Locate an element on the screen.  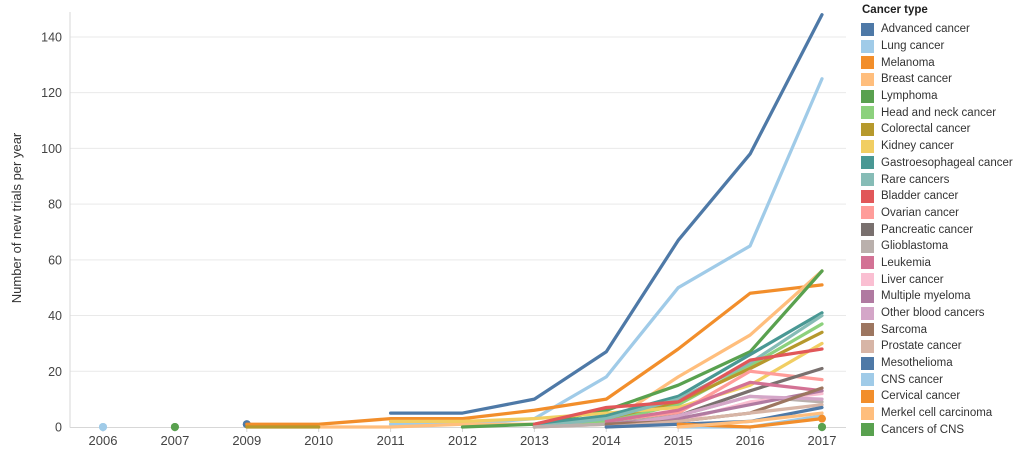
legend-item-melanoma: Melanoma is located at coordinates (941, 62).